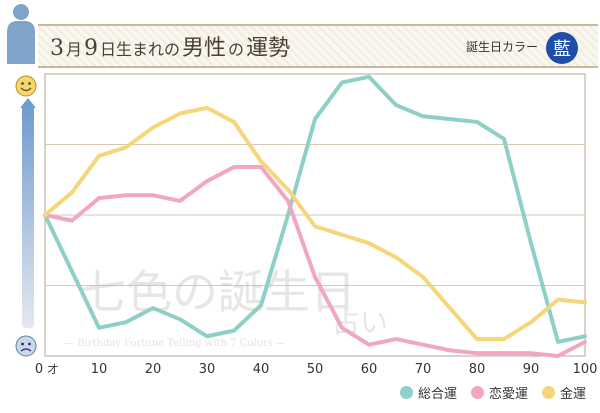 The width and height of the screenshot is (600, 413). Describe the element at coordinates (21, 34) in the screenshot. I see `person-icon` at that location.